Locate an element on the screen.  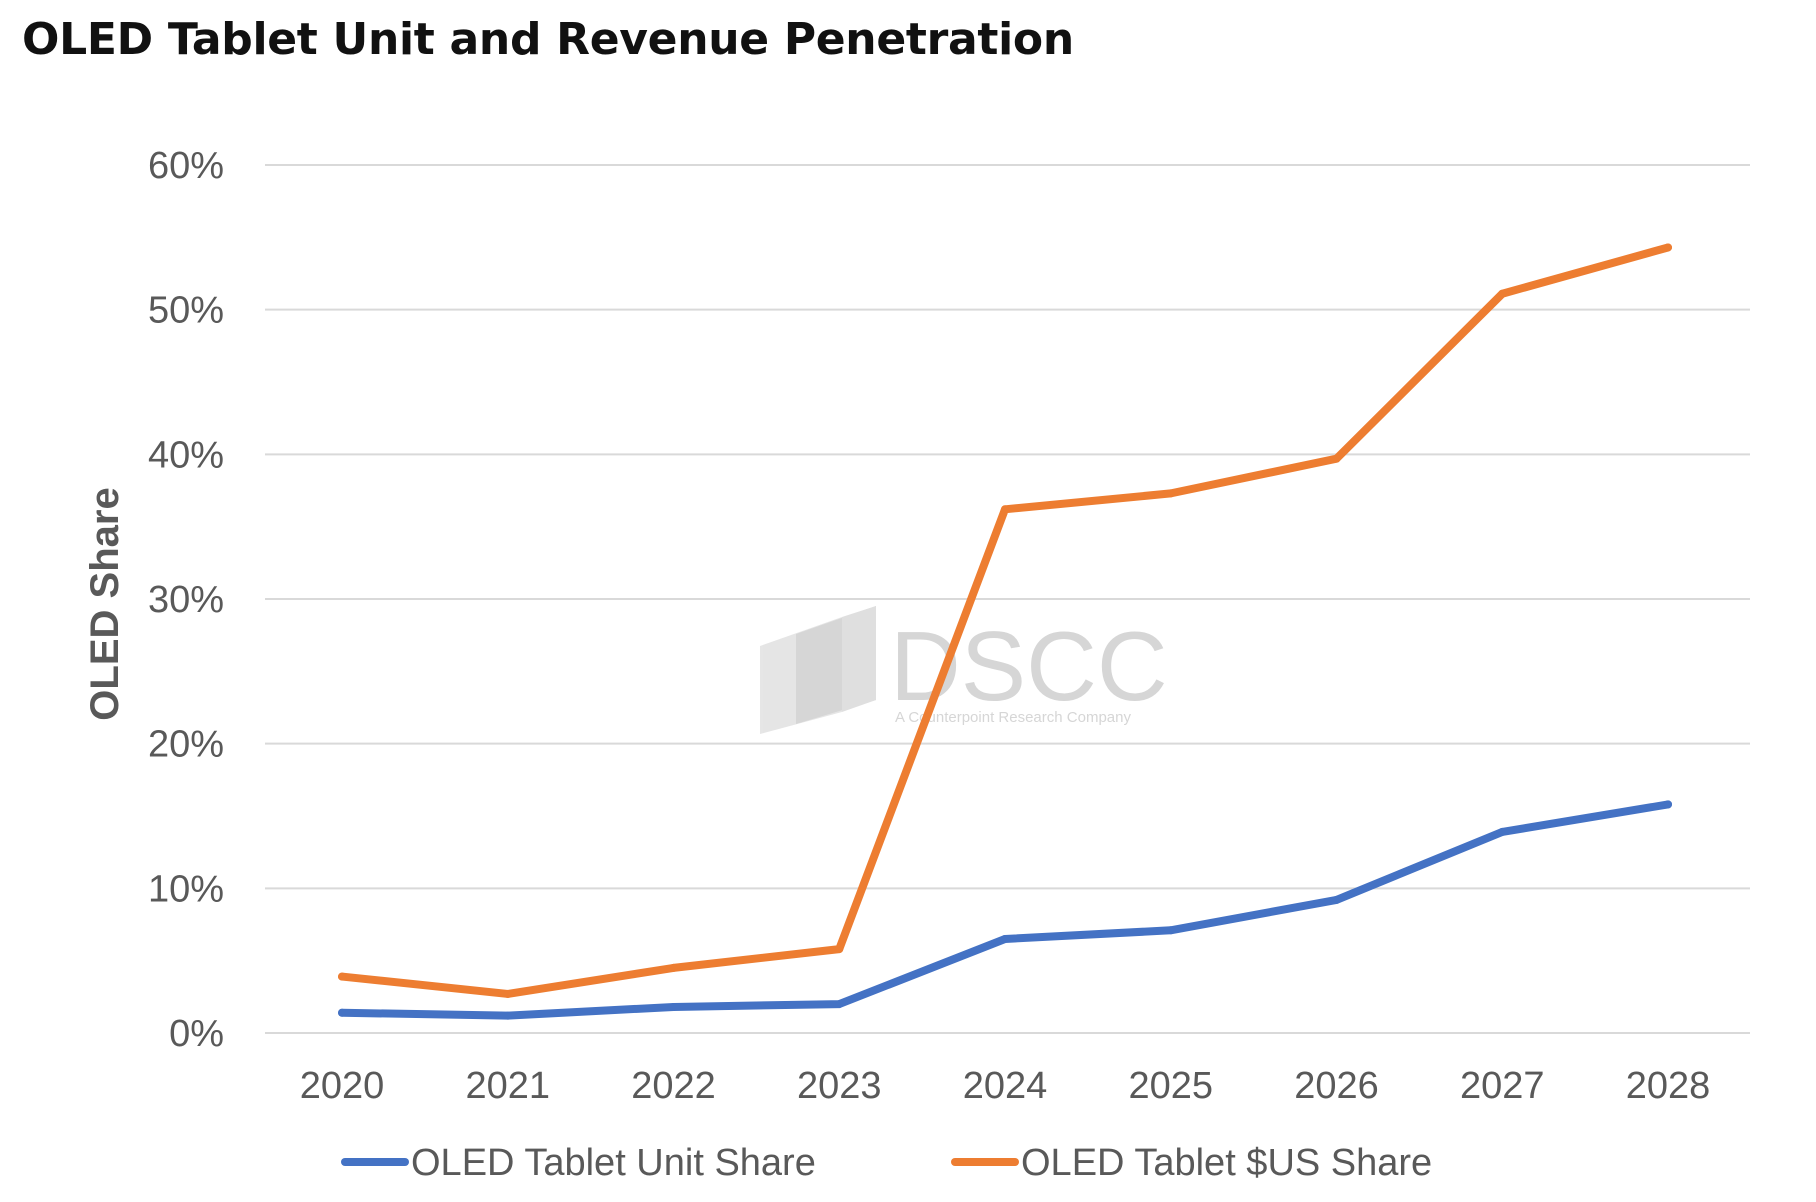
series-line-unit-share is located at coordinates (1005, 910).